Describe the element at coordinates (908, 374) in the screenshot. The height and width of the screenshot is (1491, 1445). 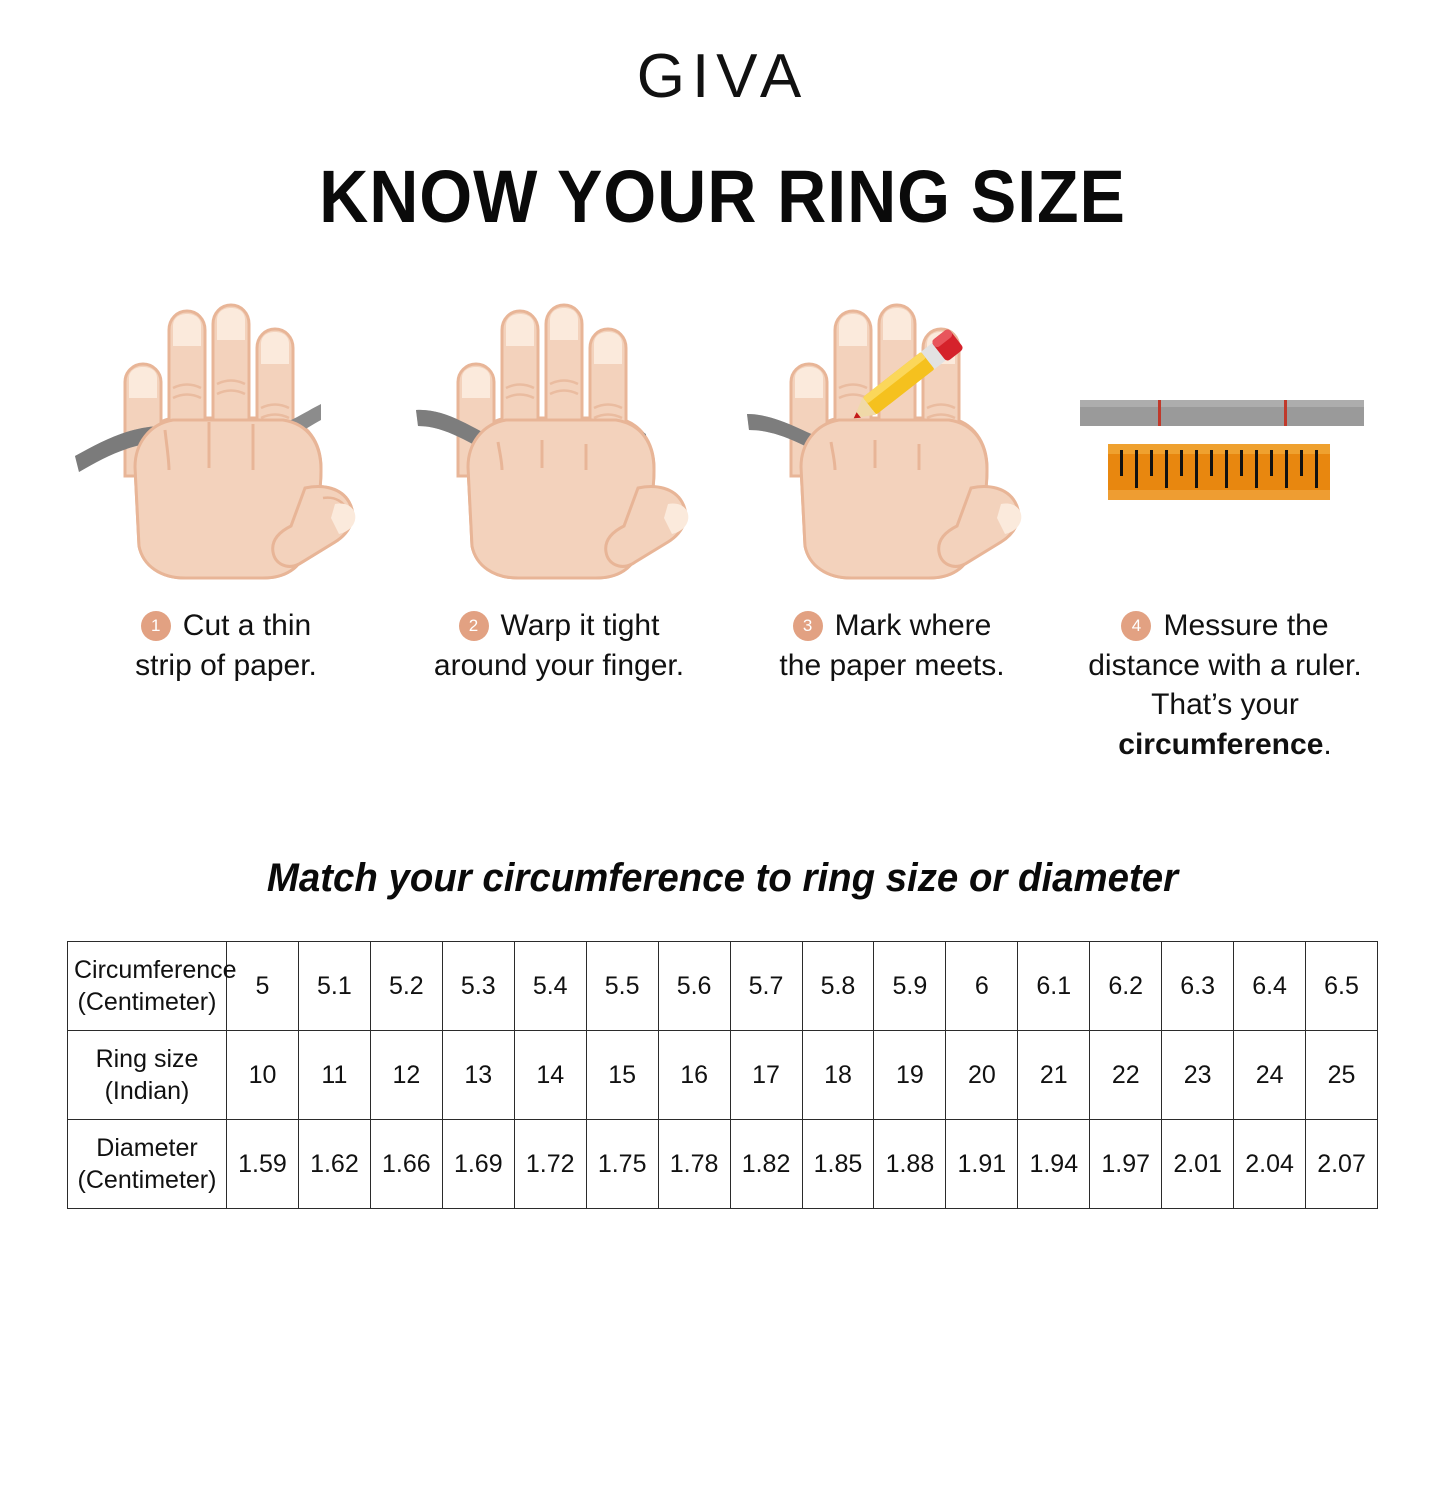
I see `pencil-icon` at that location.